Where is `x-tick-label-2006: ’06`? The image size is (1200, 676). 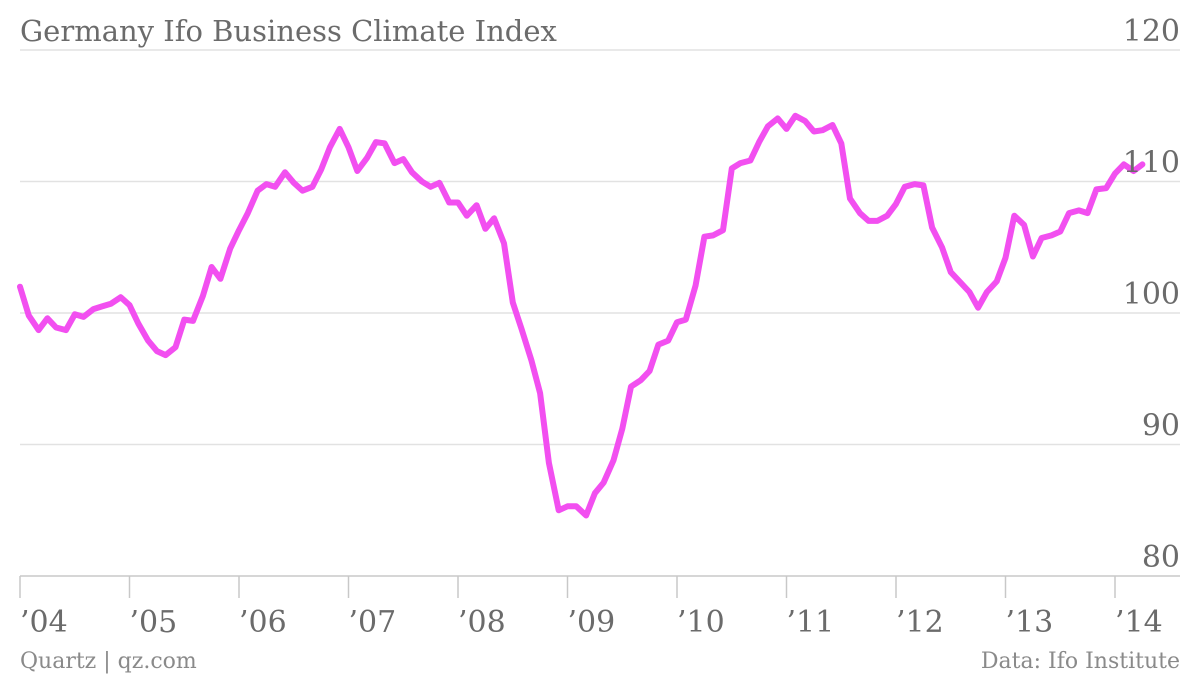
x-tick-label-2006: ’06 is located at coordinates (263, 622).